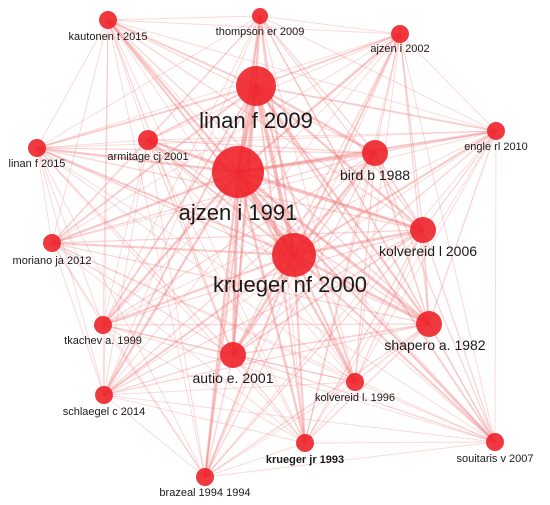  Describe the element at coordinates (280, 429) in the screenshot. I see `edge-kolvereid-1996-brazeal-1994` at that location.